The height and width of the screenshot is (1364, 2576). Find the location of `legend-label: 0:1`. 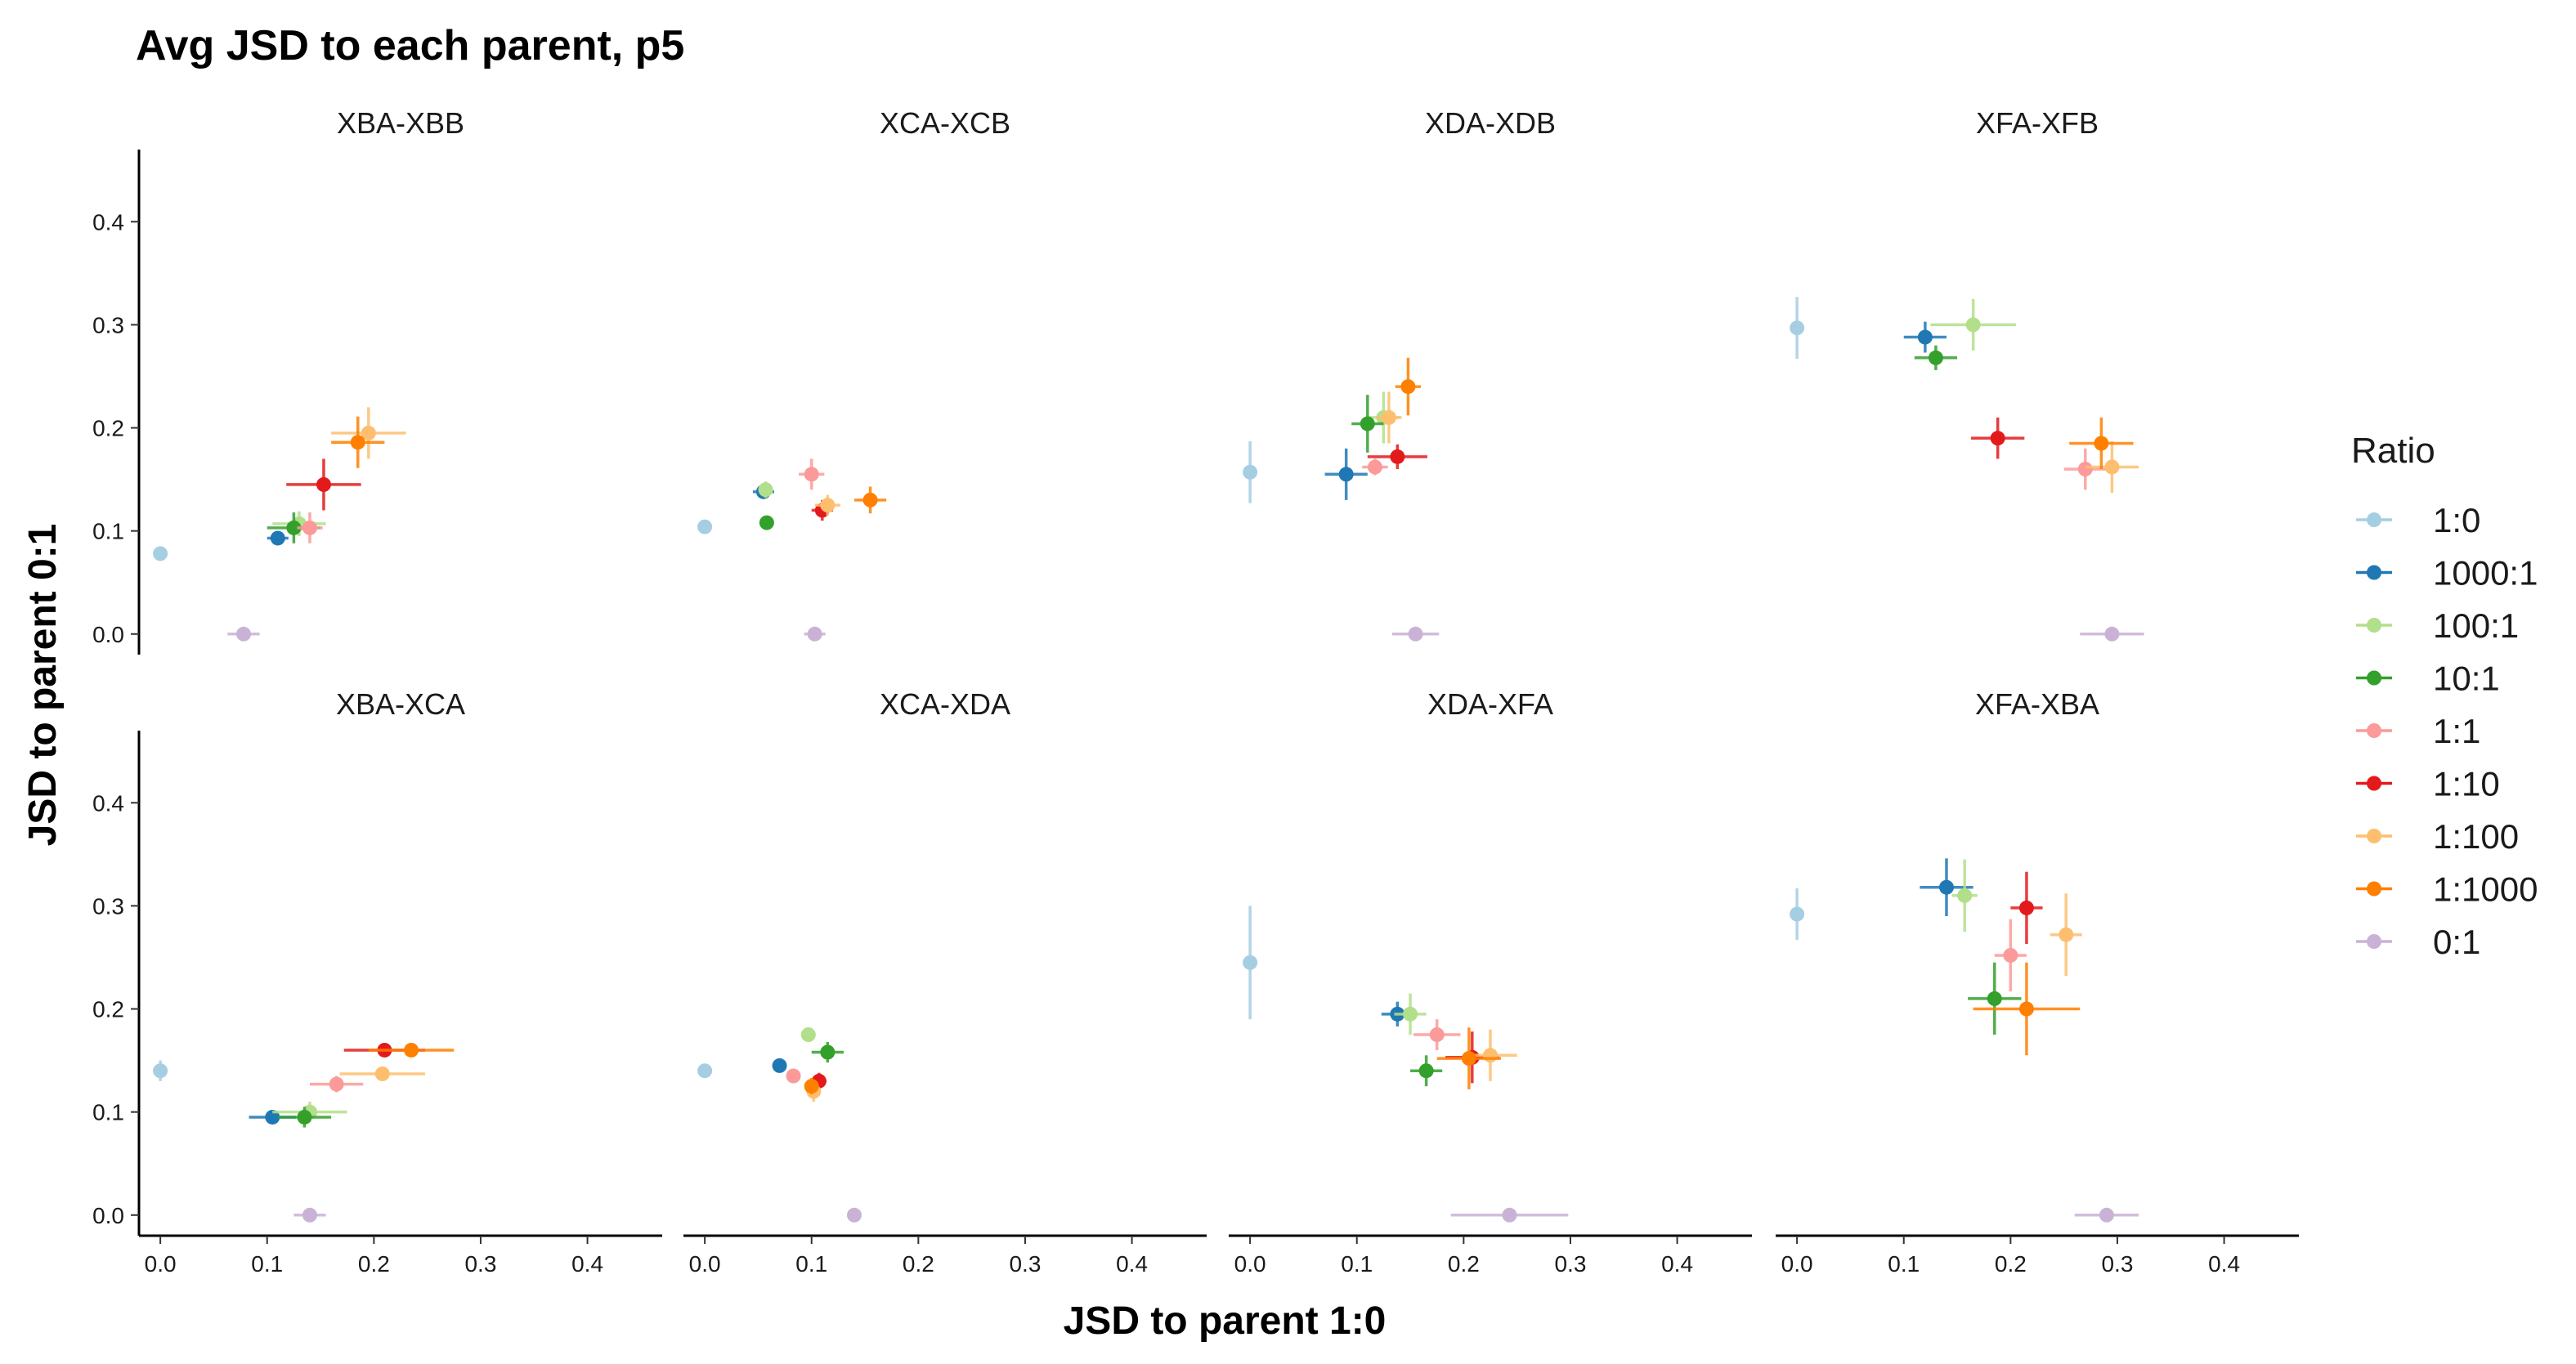

legend-label: 0:1 is located at coordinates (2456, 942).